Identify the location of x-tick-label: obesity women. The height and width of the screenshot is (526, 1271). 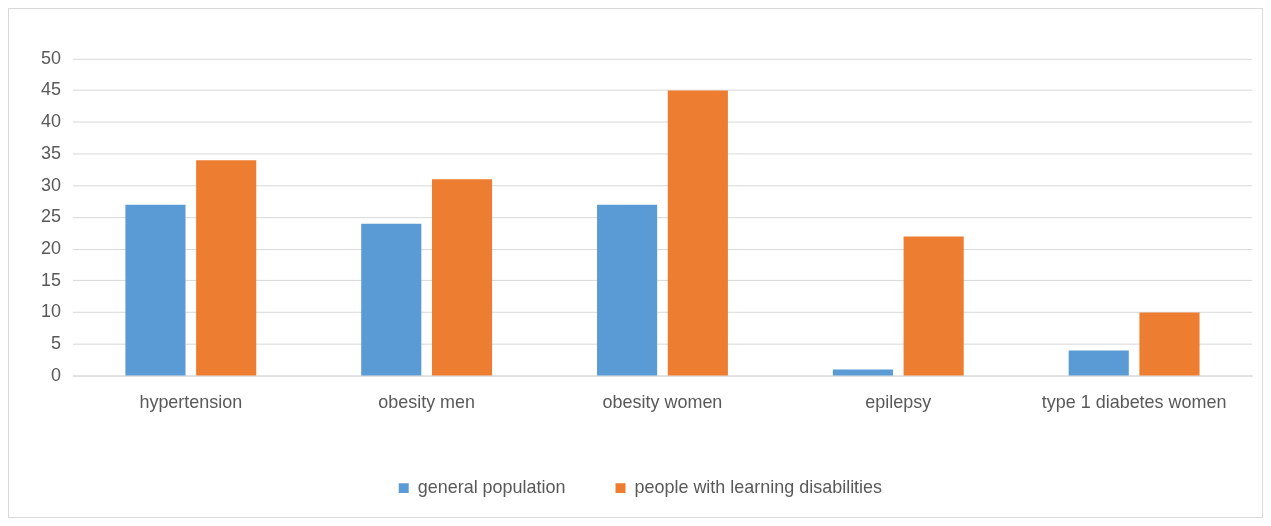
(662, 401).